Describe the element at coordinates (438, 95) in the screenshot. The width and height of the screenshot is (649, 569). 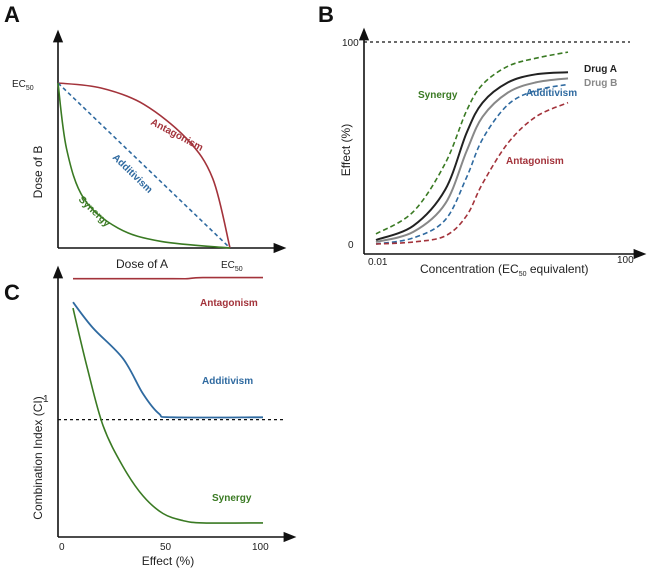
I see `panel-b-synergy-label: Synergy` at that location.